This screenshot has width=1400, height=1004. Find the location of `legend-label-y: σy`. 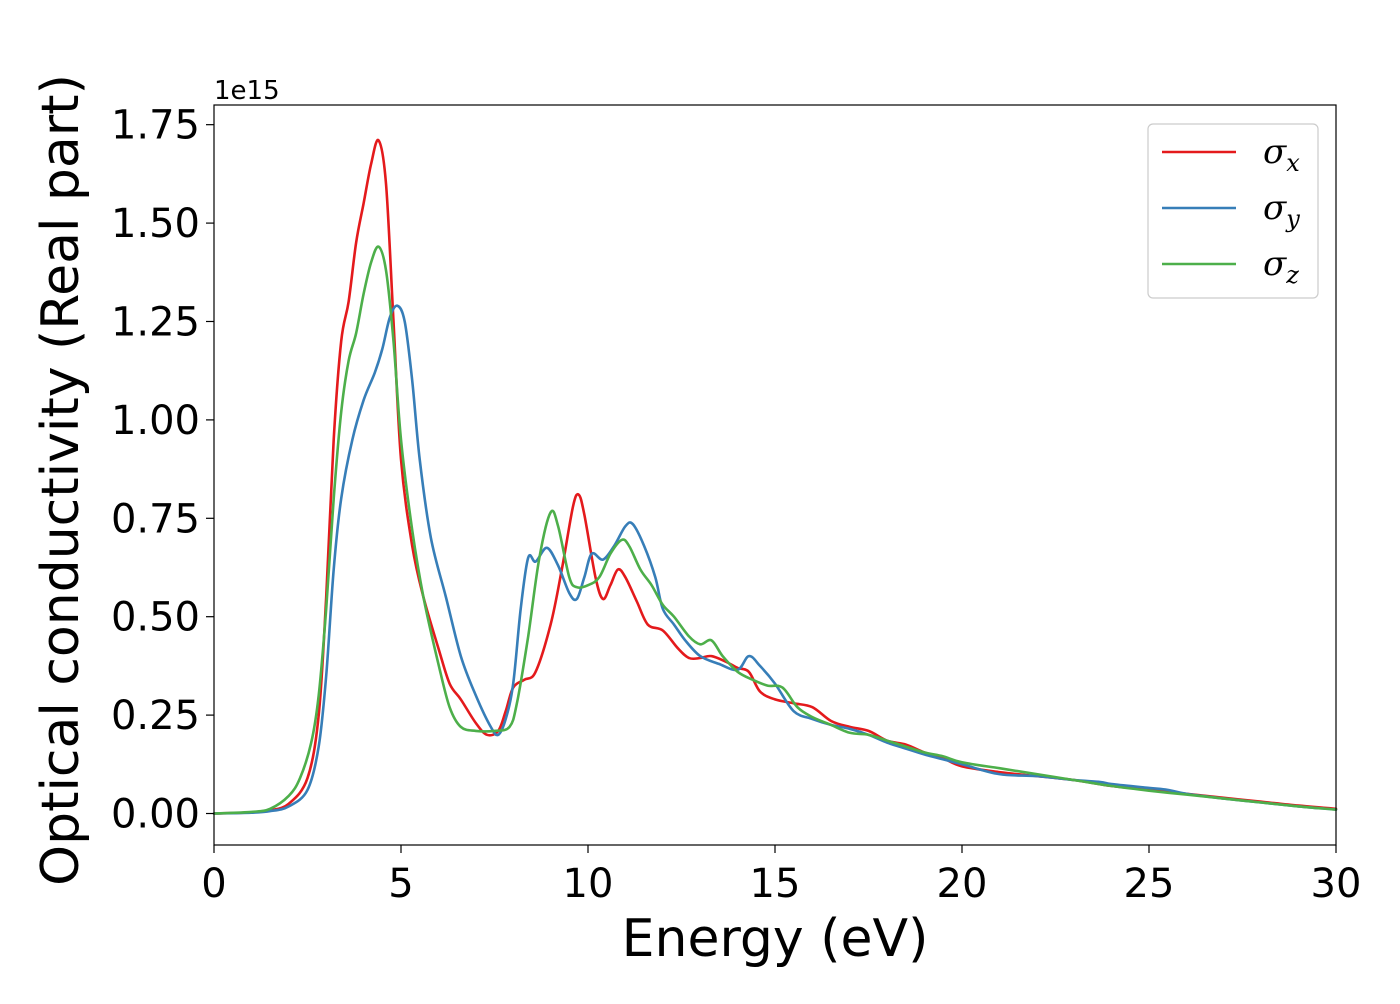

legend-label-y: σy is located at coordinates (1281, 210).